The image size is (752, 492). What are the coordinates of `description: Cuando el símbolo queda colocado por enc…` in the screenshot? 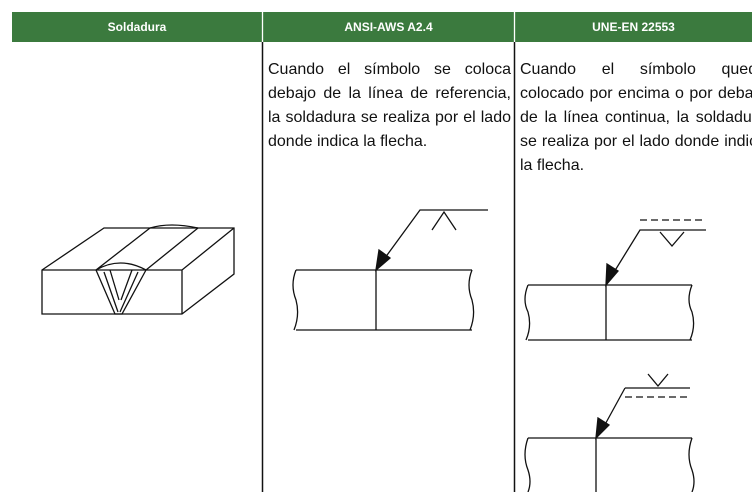 It's located at (636, 117).